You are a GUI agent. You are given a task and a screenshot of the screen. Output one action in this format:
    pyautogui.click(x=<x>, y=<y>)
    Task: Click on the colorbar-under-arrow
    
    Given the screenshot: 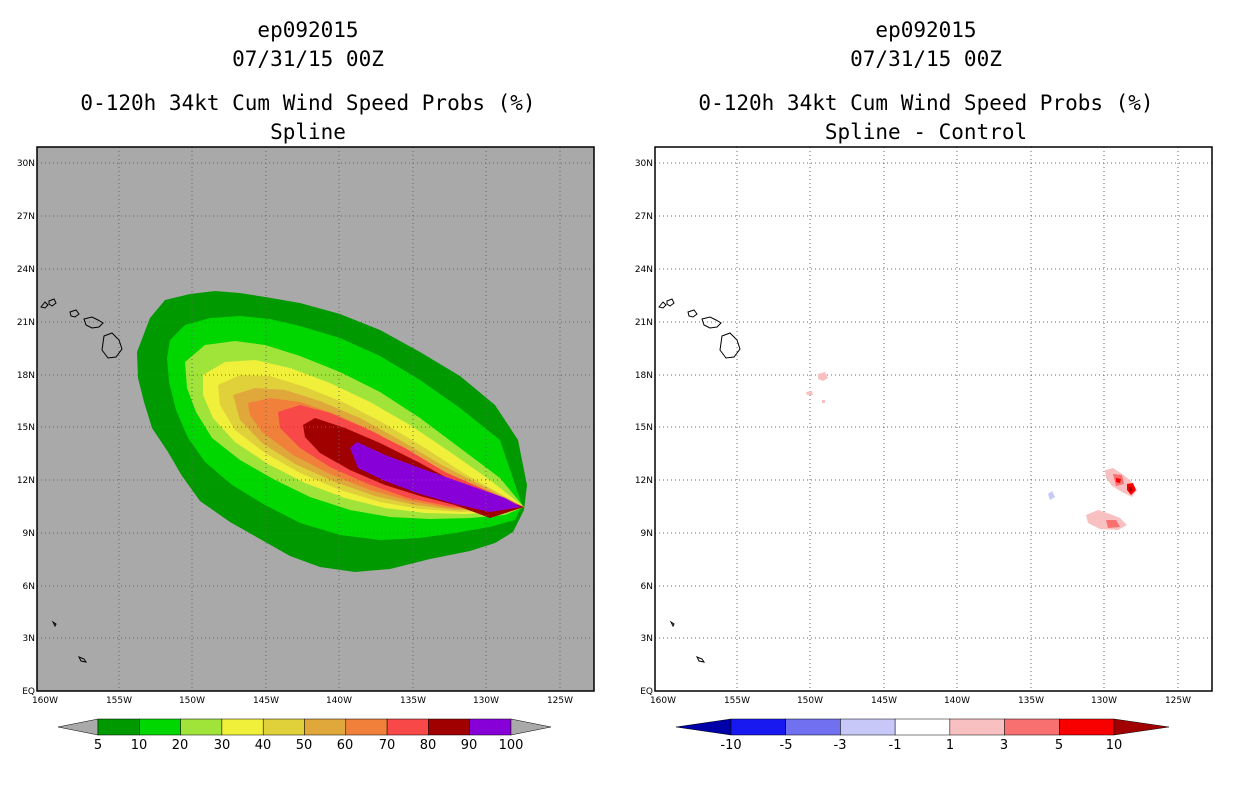 What is the action you would take?
    pyautogui.click(x=78, y=727)
    